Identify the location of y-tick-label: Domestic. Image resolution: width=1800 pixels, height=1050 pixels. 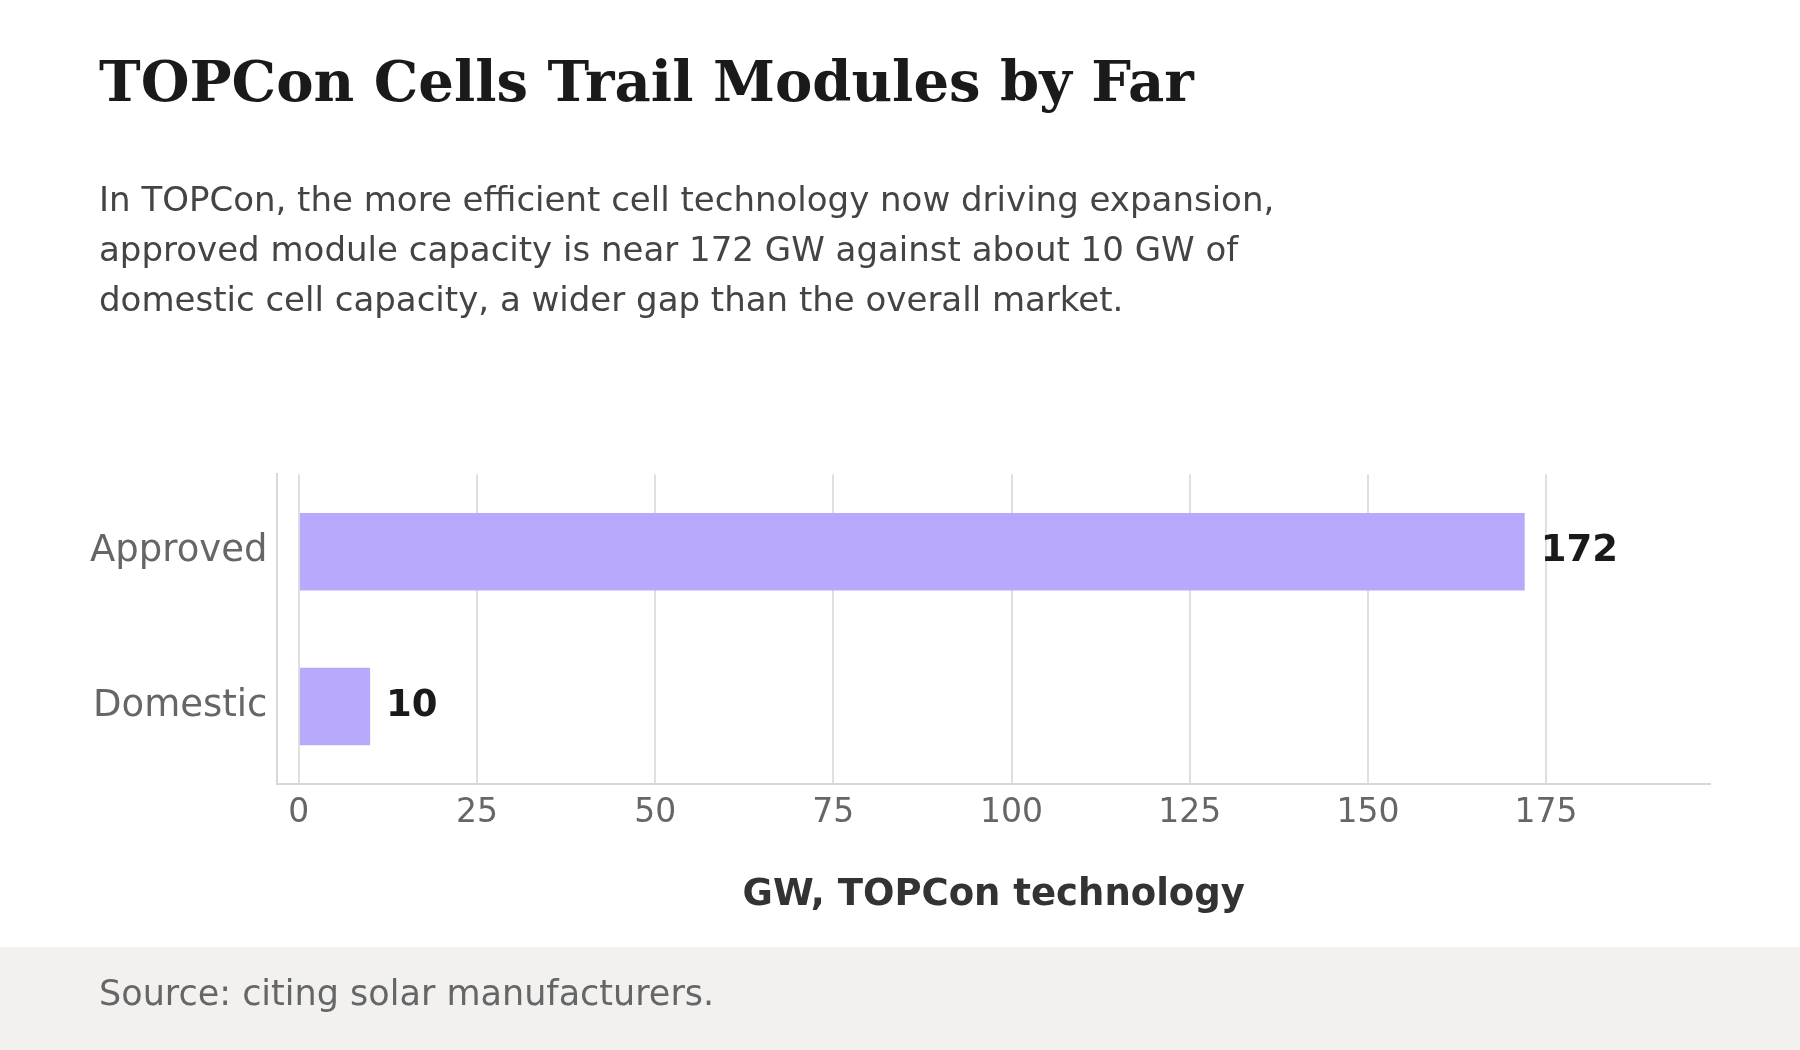
(180, 704).